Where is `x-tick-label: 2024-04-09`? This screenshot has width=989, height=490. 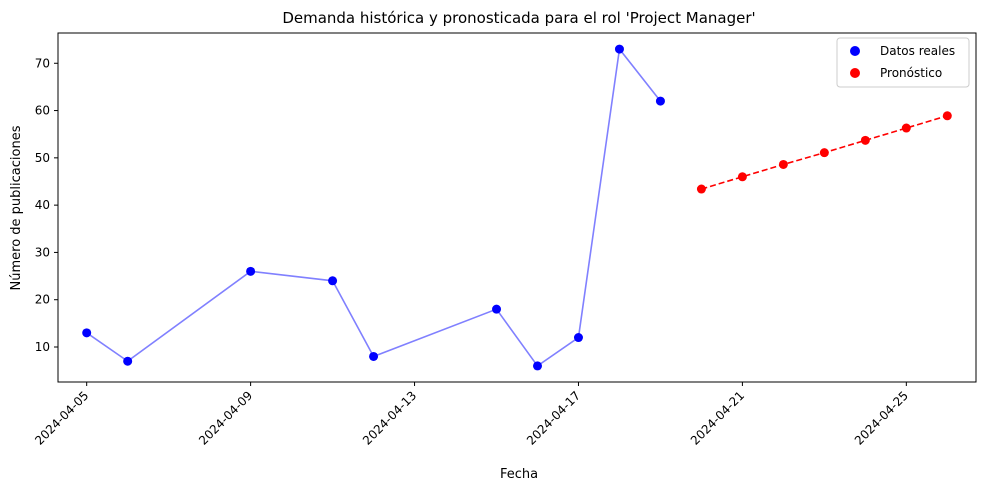
x-tick-label: 2024-04-09 is located at coordinates (225, 417).